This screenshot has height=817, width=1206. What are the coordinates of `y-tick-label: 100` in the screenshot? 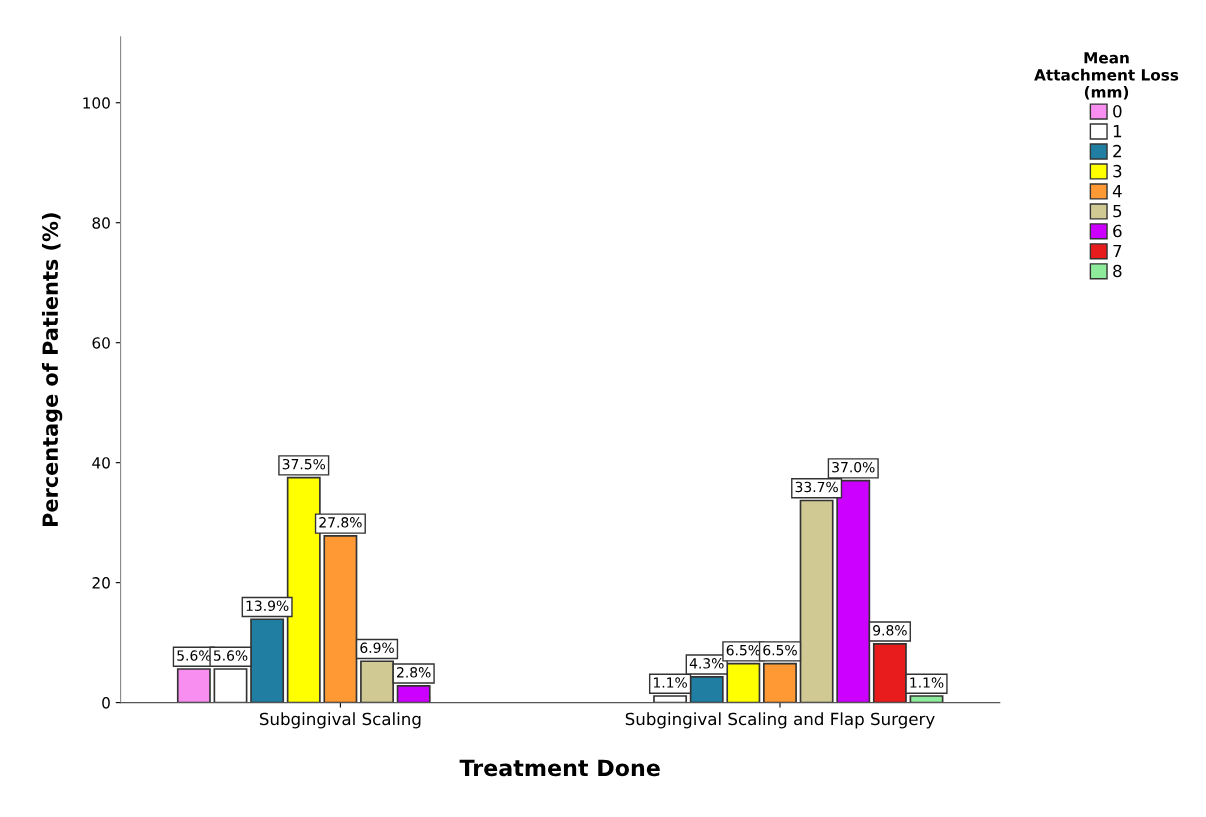 It's located at (96, 103).